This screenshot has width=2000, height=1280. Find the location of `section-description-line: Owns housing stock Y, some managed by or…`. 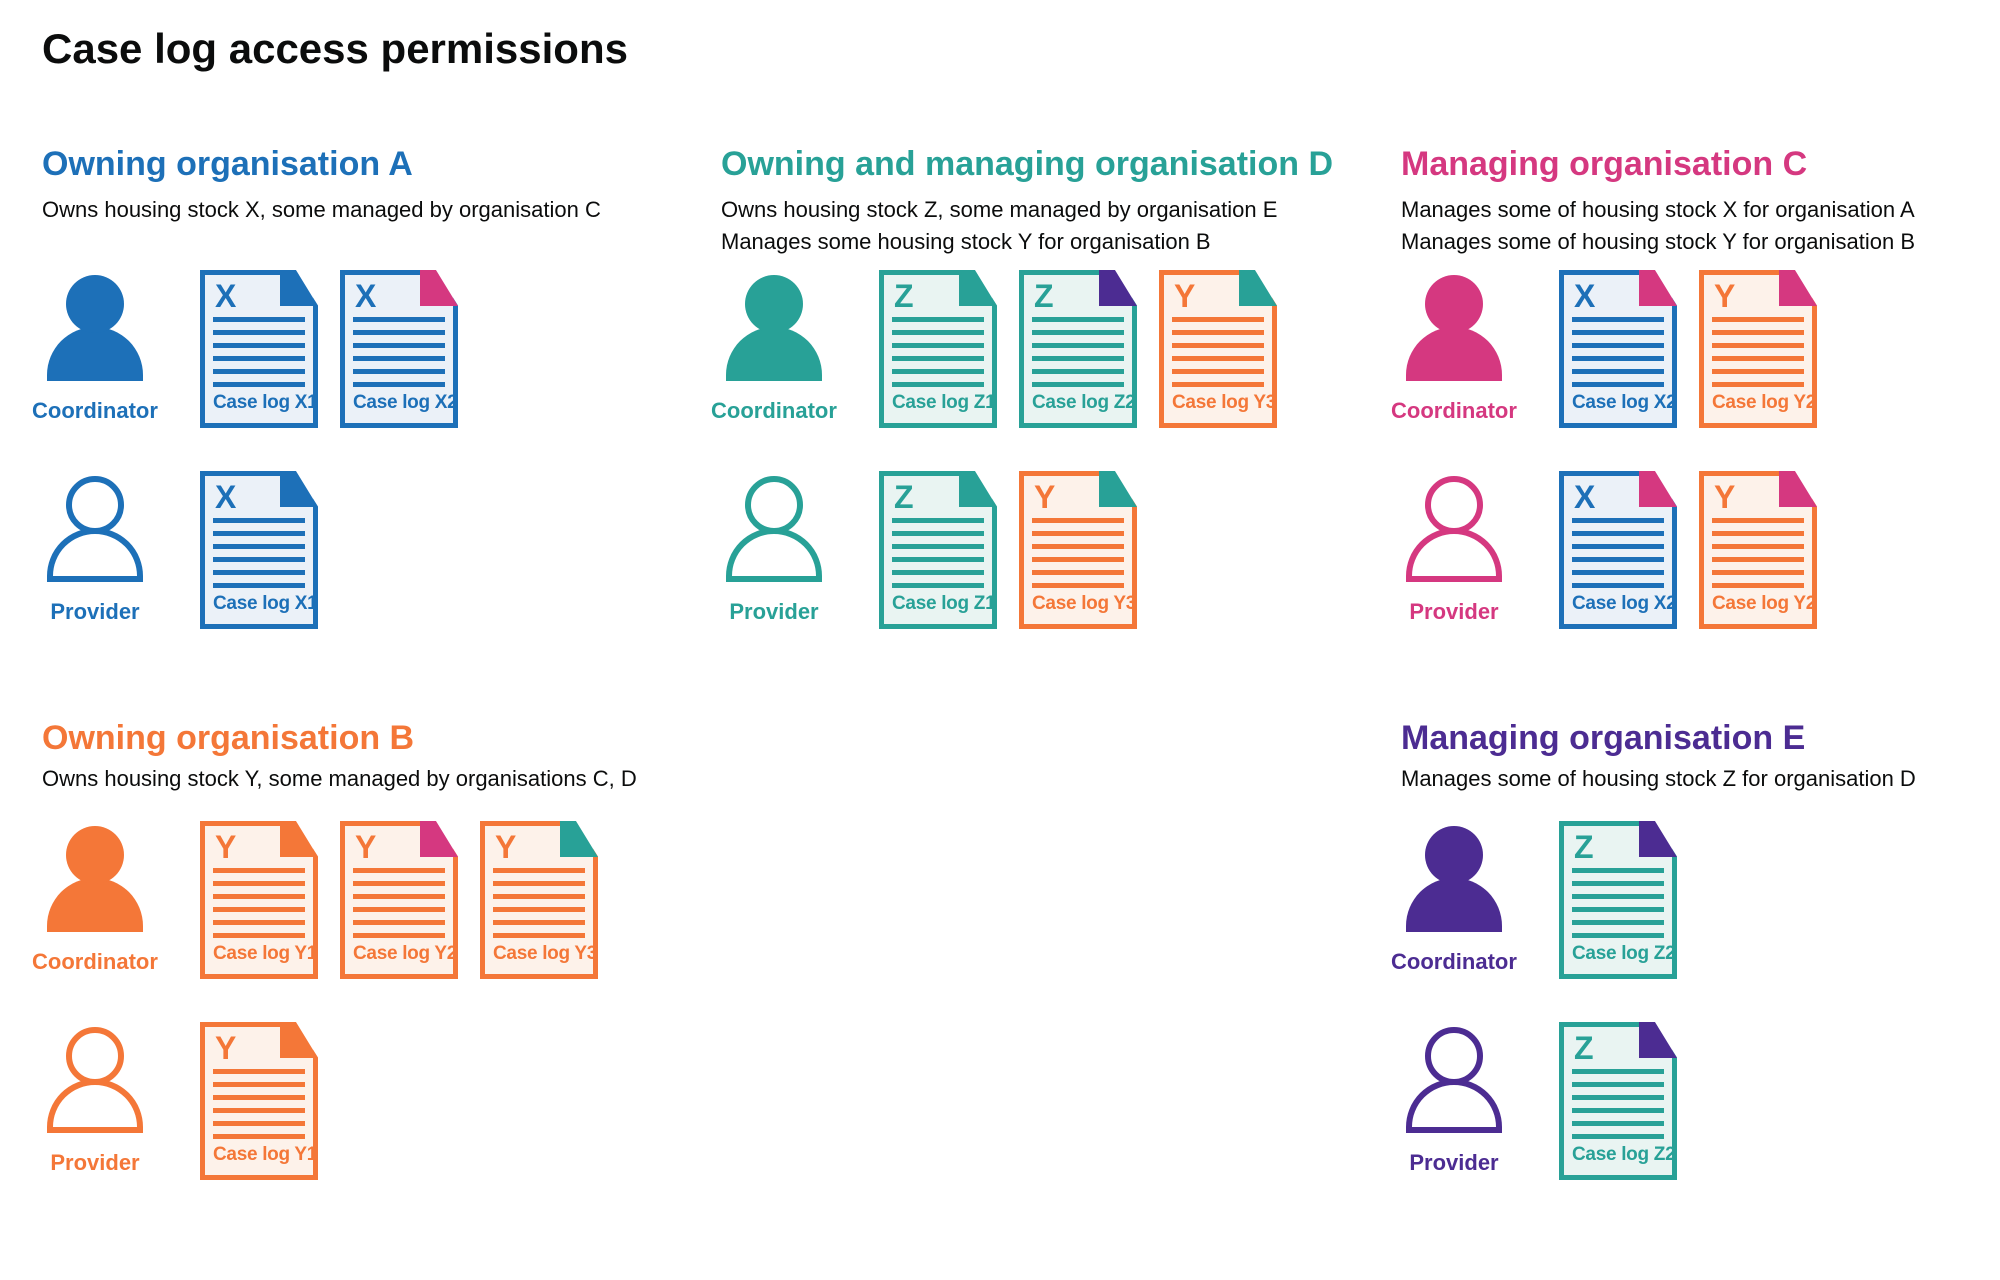

section-description-line: Owns housing stock Y, some managed by or… is located at coordinates (339, 778).